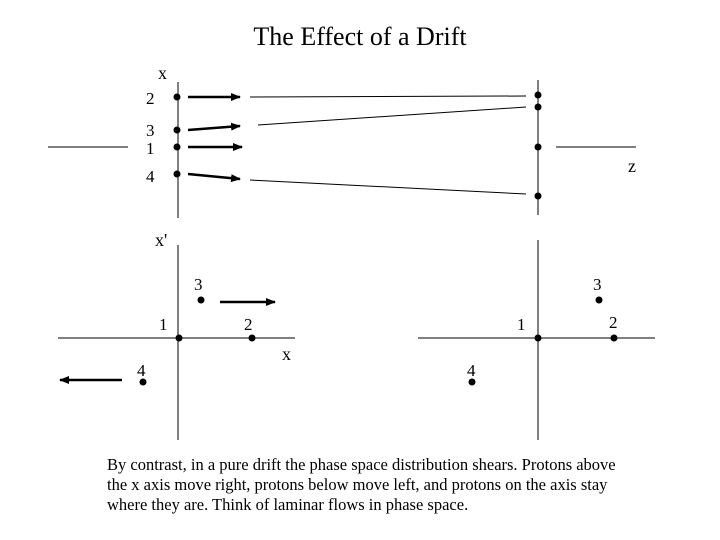 This screenshot has width=720, height=540. I want to click on top-z-label: z, so click(632, 166).